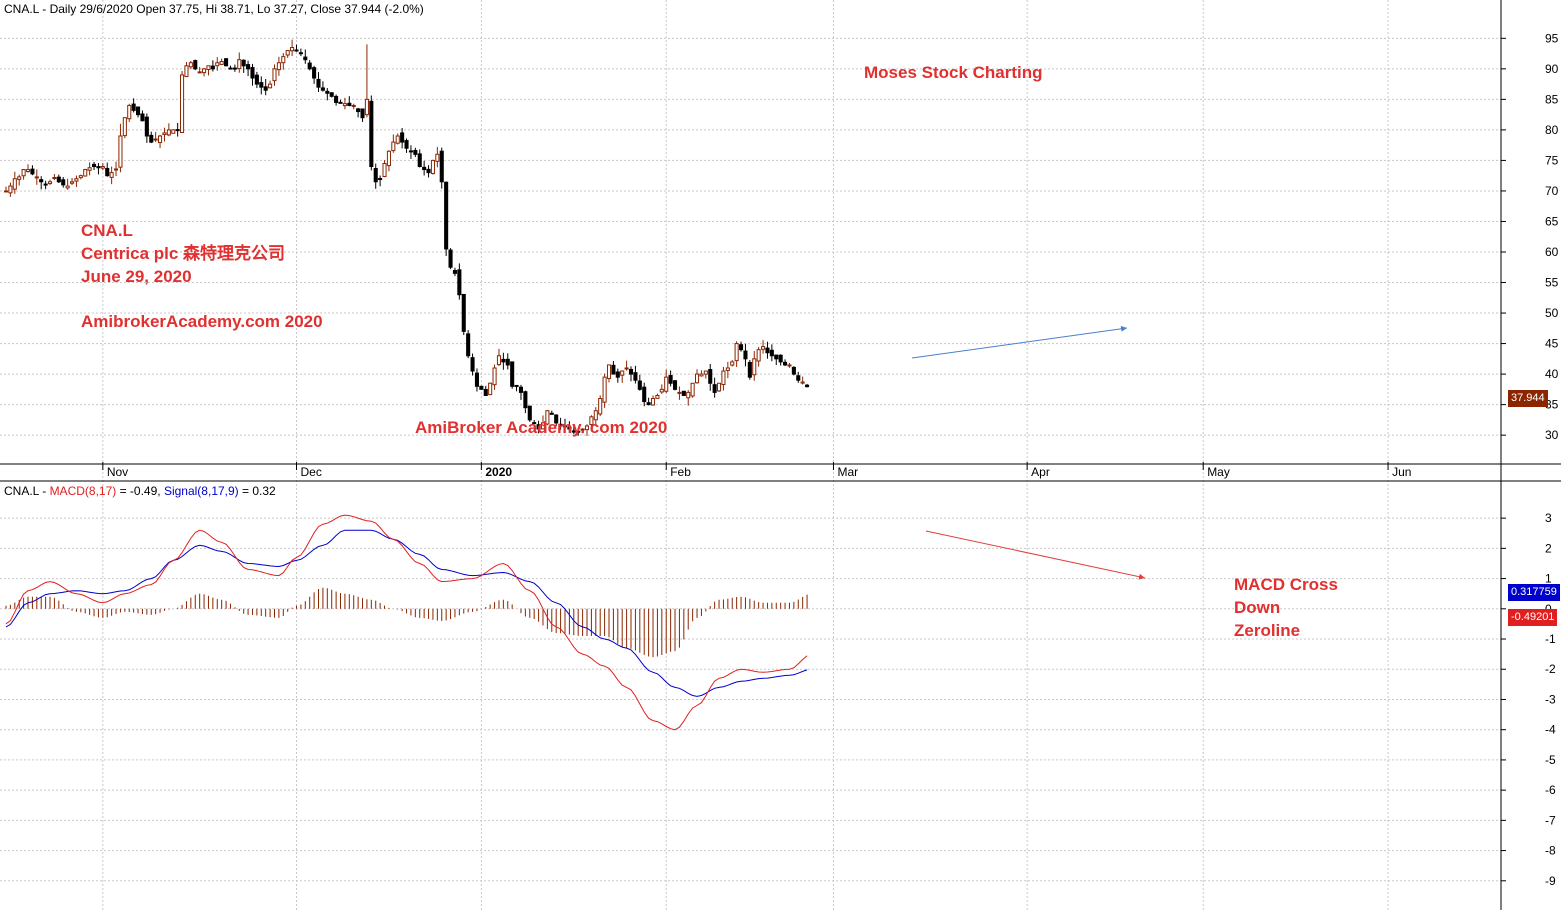 This screenshot has height=910, width=1561. Describe the element at coordinates (498, 472) in the screenshot. I see `month-label-2020: 2020` at that location.